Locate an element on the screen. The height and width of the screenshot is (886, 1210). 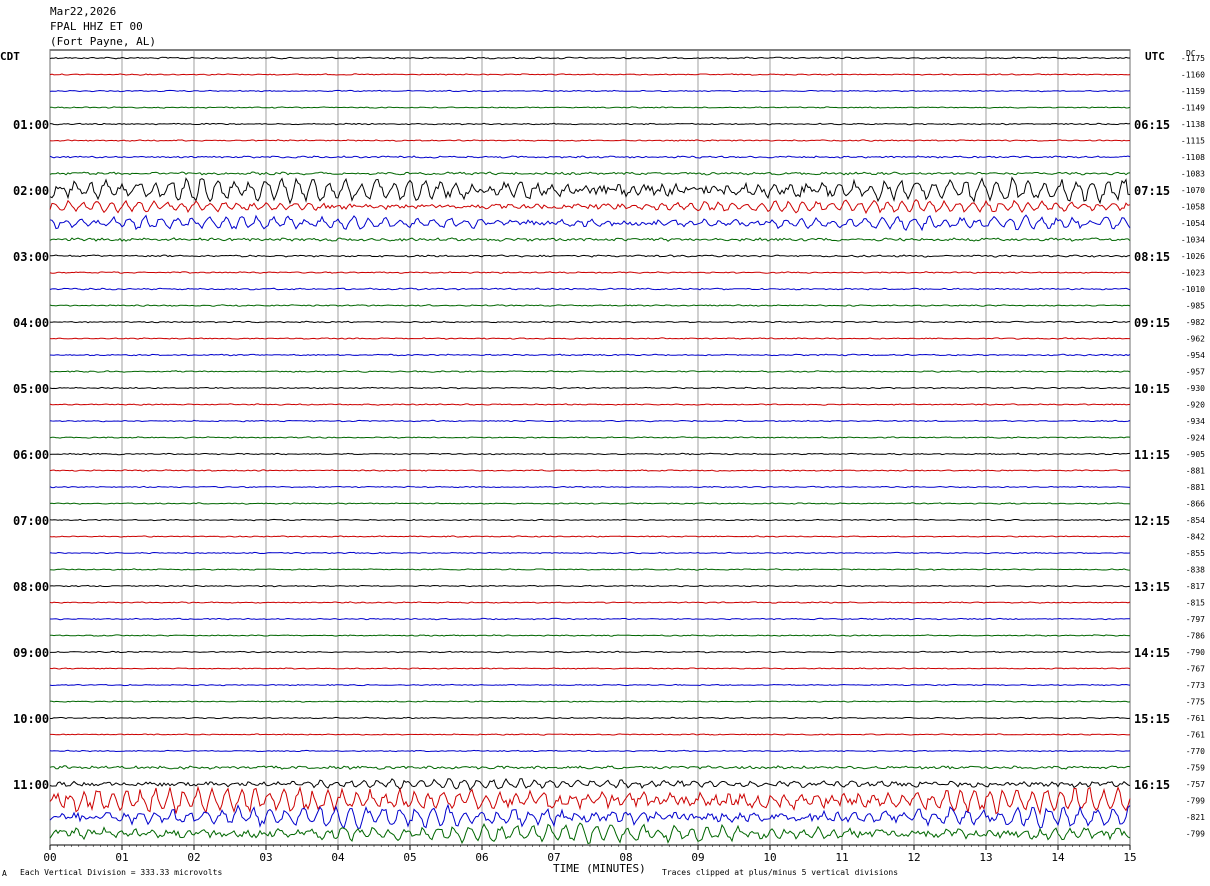
left-hour-label: 05:00 is located at coordinates (31, 389).